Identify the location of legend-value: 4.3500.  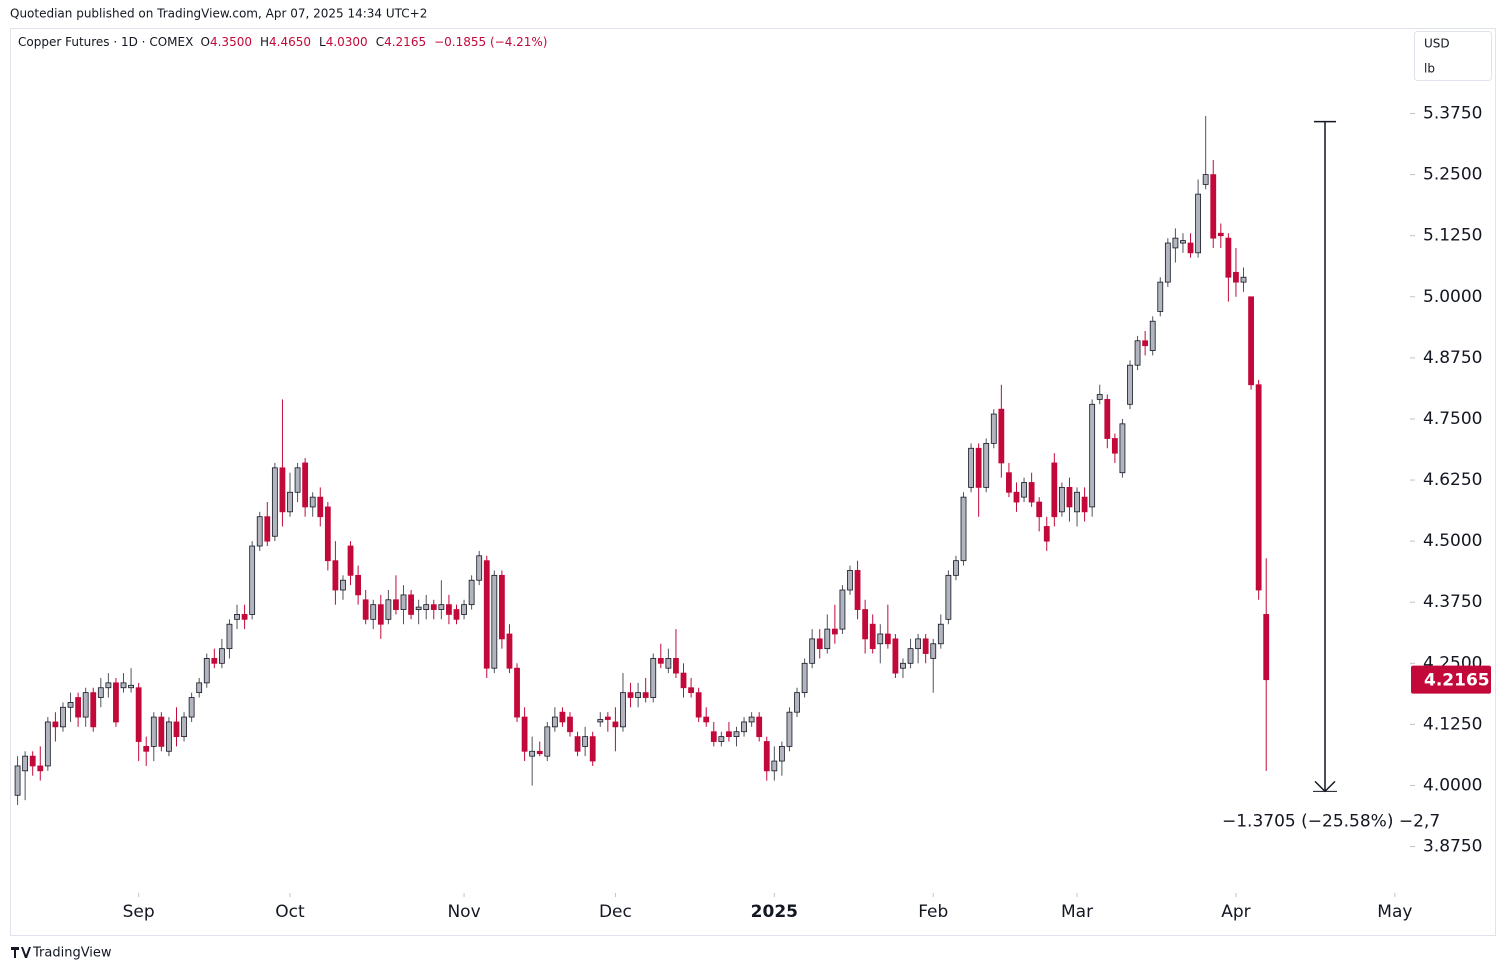
(231, 42).